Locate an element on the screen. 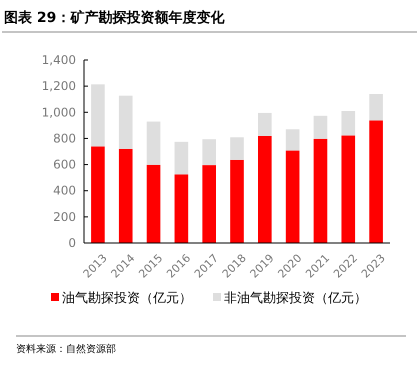 Image resolution: width=419 pixels, height=366 pixels. y-tick-label: 1,000 is located at coordinates (59, 112).